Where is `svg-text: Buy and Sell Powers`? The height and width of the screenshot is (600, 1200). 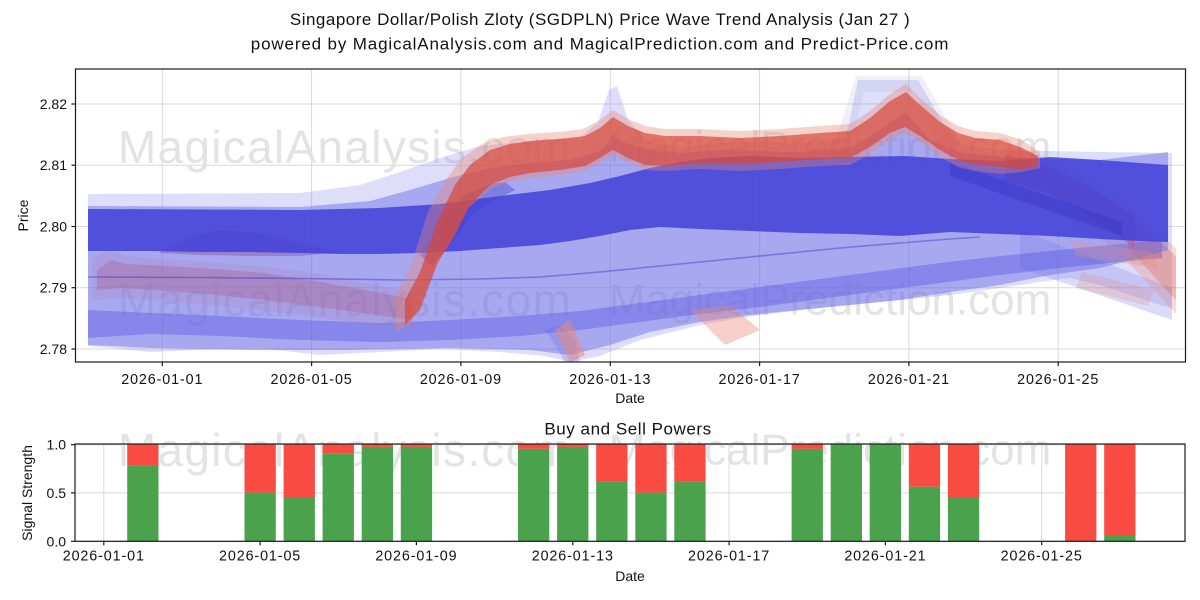
svg-text: Buy and Sell Powers is located at coordinates (627, 429).